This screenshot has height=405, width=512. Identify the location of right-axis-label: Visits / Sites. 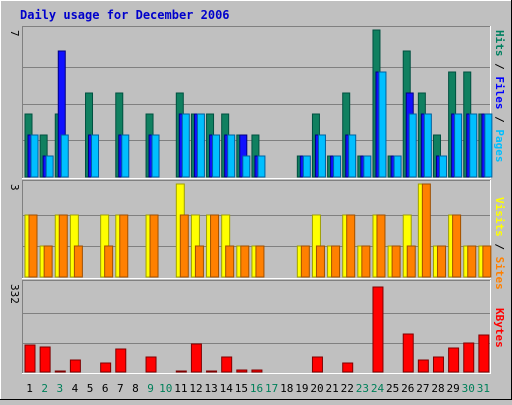
(499, 243).